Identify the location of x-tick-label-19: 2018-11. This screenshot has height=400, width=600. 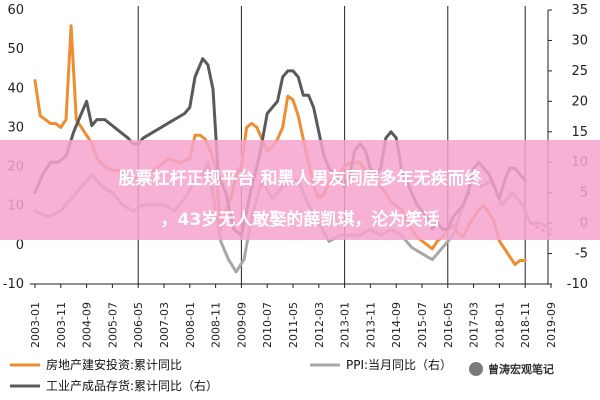
(525, 325).